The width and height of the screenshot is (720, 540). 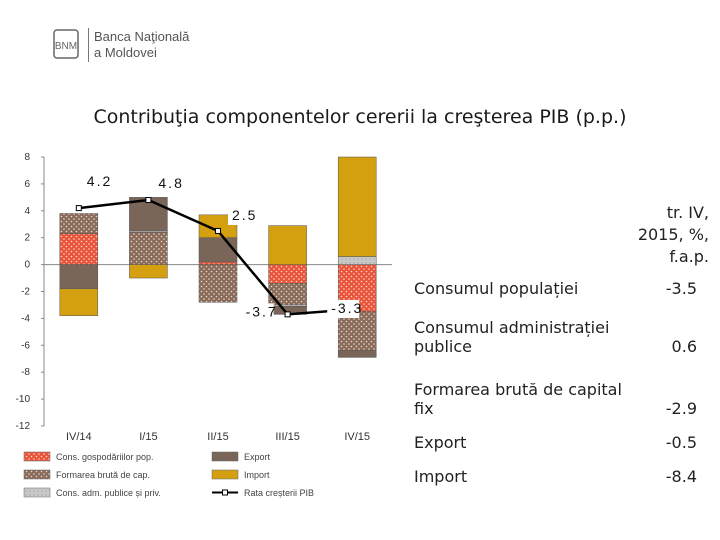 I want to click on point-label: 4.2, so click(x=99, y=181).